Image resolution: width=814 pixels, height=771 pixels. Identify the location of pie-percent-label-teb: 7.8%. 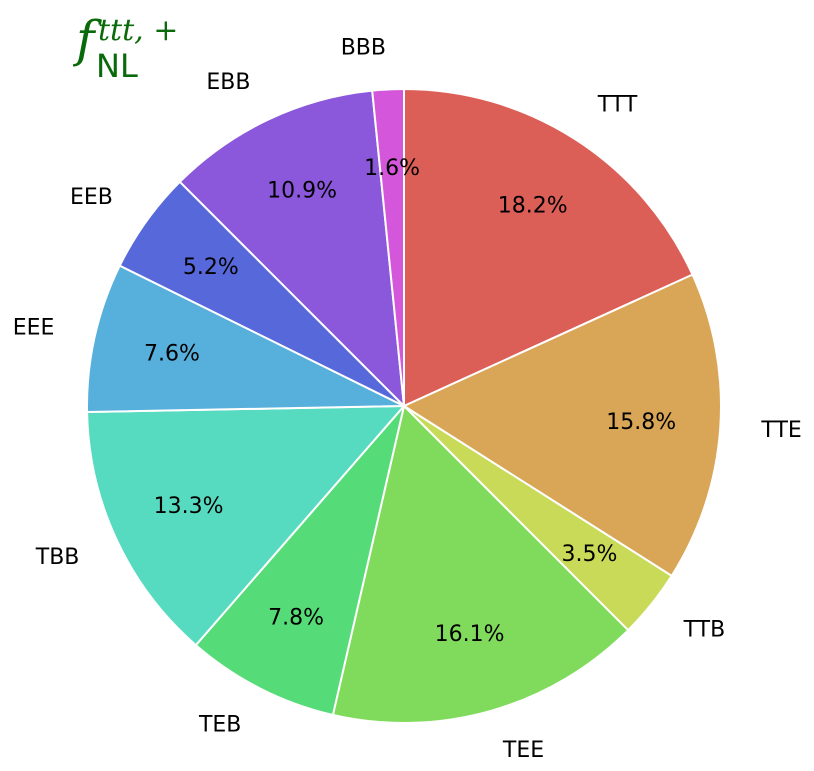
(296, 617).